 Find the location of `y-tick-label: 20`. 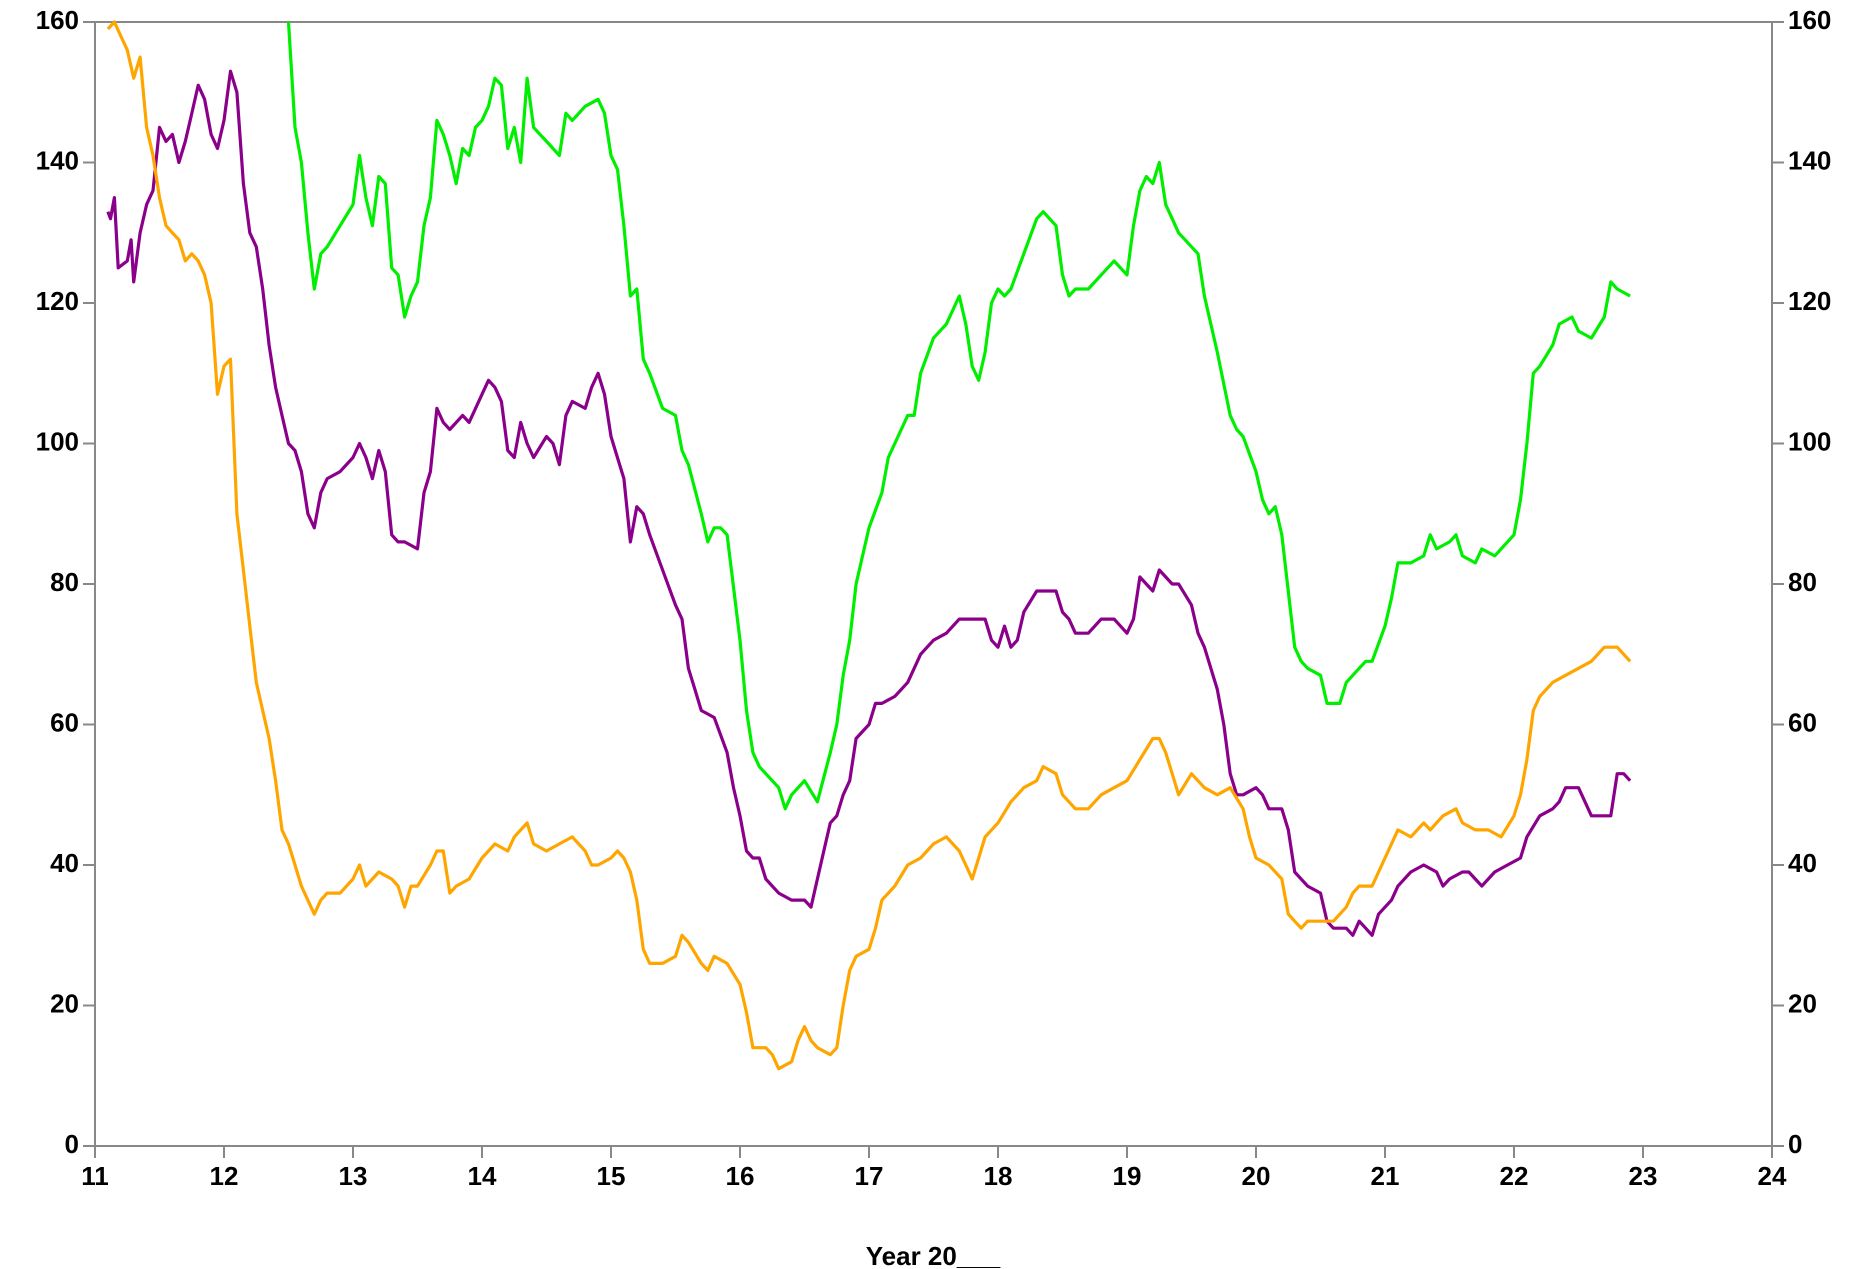

y-tick-label: 20 is located at coordinates (64, 1003).